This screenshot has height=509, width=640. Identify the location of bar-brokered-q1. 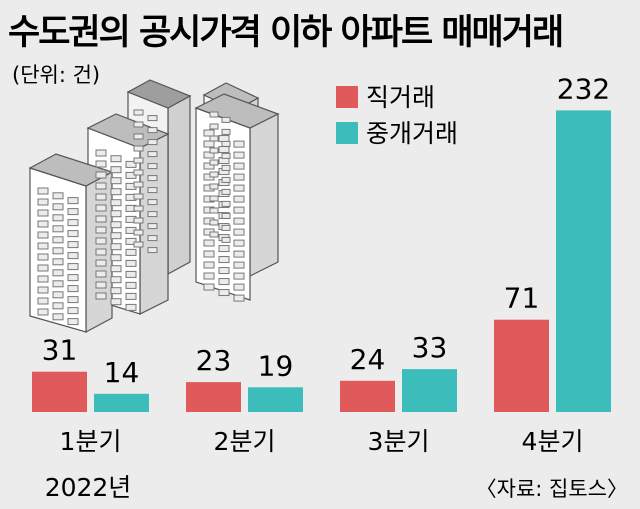
(121, 402).